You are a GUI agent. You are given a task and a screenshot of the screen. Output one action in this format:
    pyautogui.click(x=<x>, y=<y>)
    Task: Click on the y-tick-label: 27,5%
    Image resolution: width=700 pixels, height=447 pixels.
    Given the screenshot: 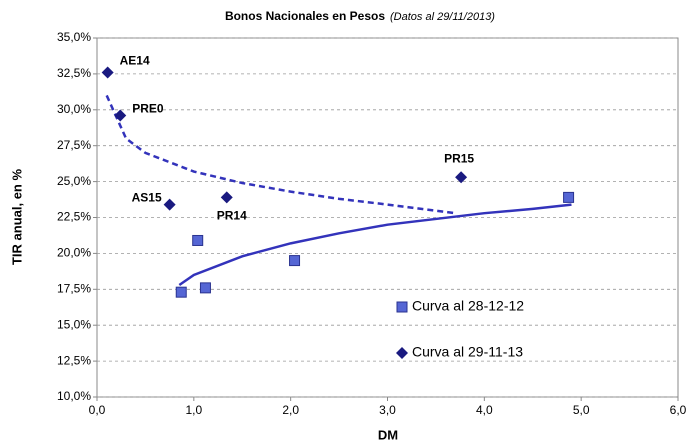 What is the action you would take?
    pyautogui.click(x=74, y=145)
    